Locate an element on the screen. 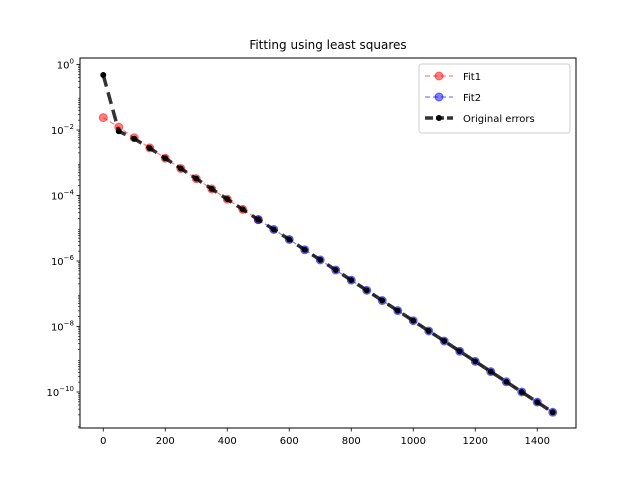 This screenshot has height=480, width=640. y-tick-label: 10⁻⁴ is located at coordinates (63, 196).